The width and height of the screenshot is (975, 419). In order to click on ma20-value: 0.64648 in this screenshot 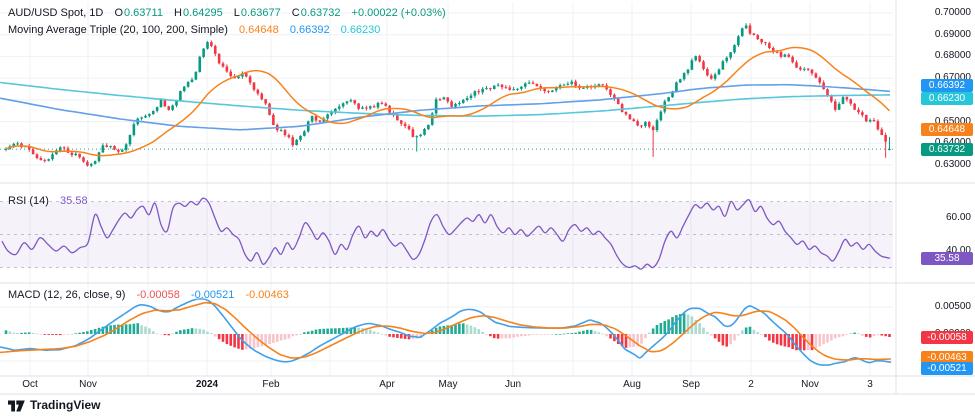, I will do `click(258, 30)`.